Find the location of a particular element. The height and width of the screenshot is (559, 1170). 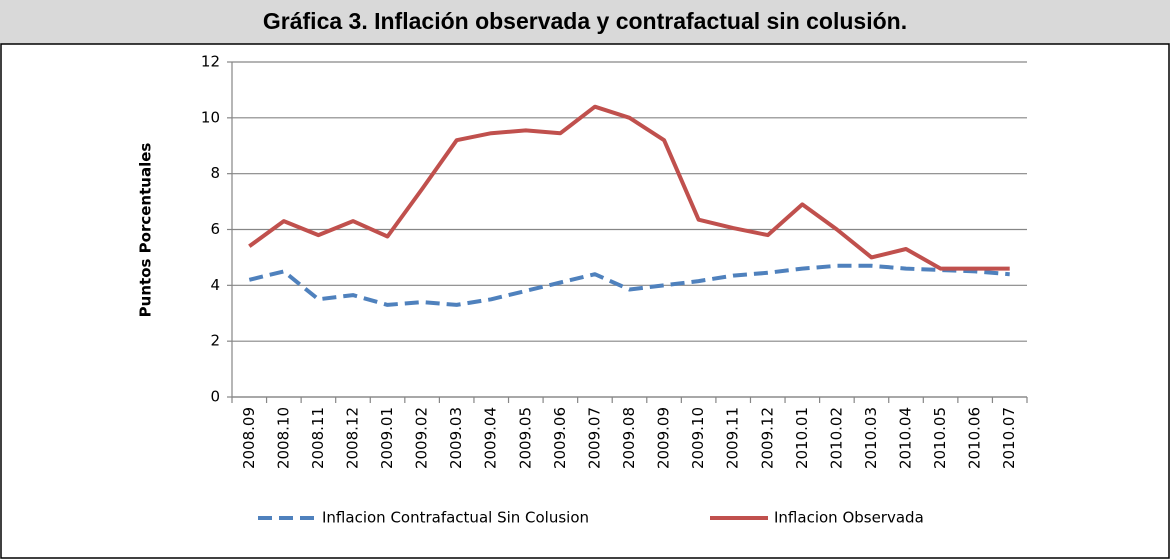

x-tick-label: 2009.09 is located at coordinates (664, 438).